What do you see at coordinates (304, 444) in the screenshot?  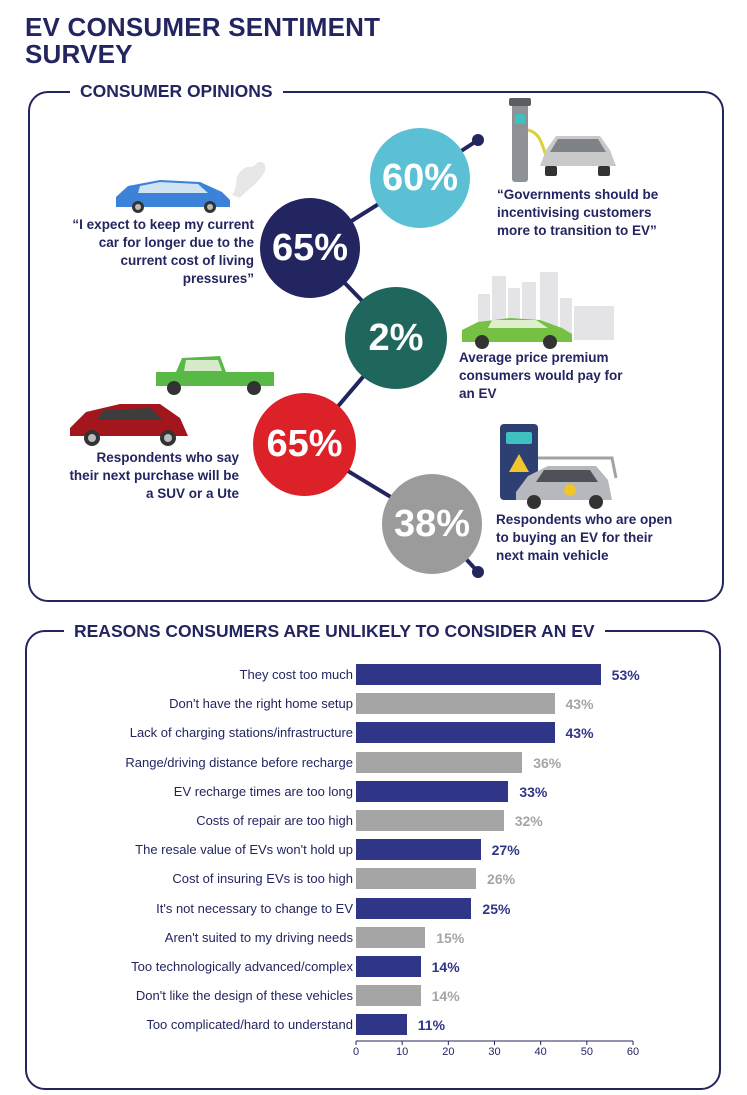 I see `stat-circle-suv-ute: 65%` at bounding box center [304, 444].